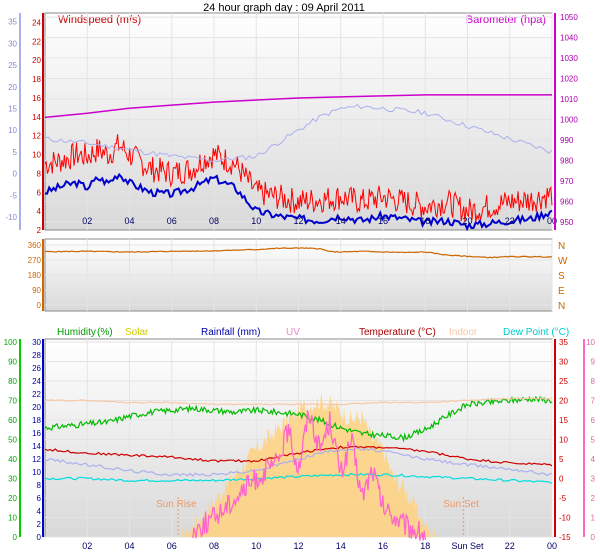 The width and height of the screenshot is (600, 555). Describe the element at coordinates (383, 221) in the screenshot. I see `wind-baro-x-tick-label: 16` at that location.